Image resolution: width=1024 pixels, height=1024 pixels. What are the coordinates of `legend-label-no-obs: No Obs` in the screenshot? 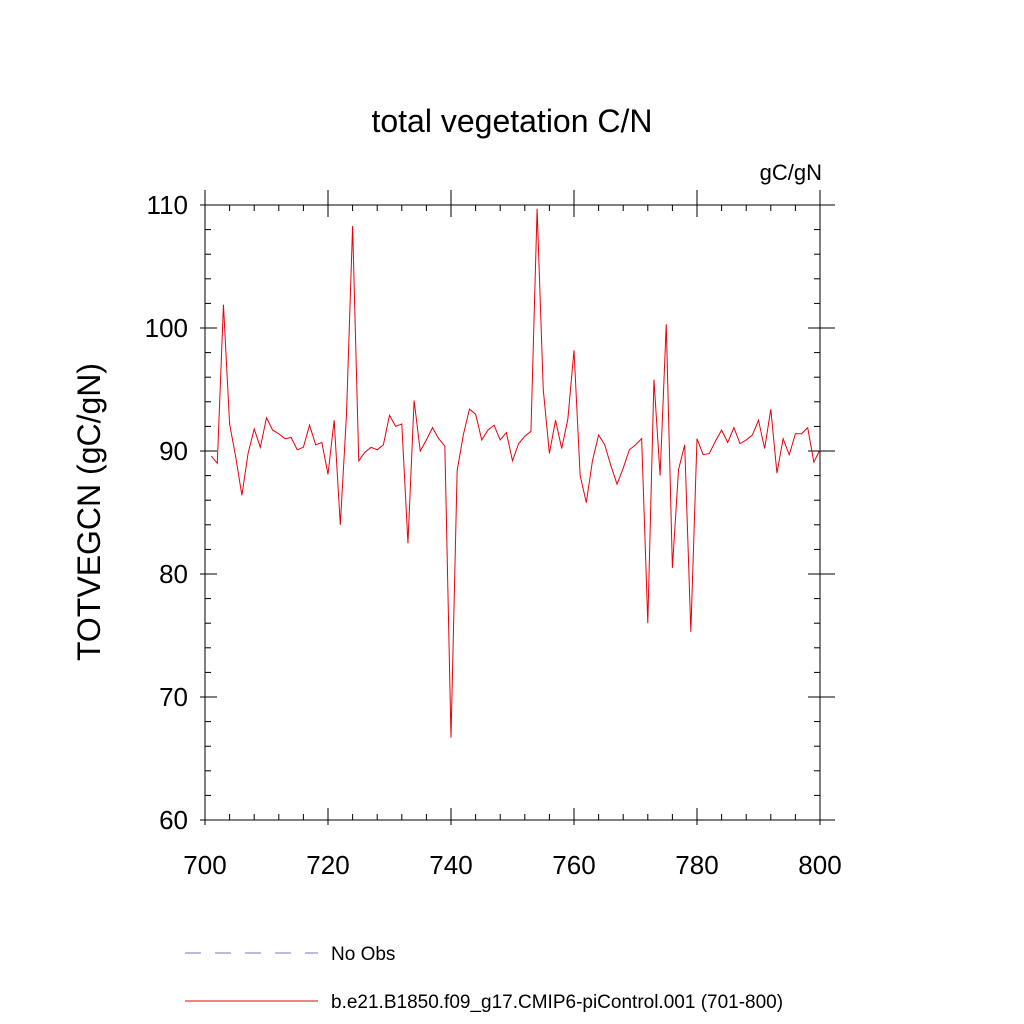 It's located at (363, 954).